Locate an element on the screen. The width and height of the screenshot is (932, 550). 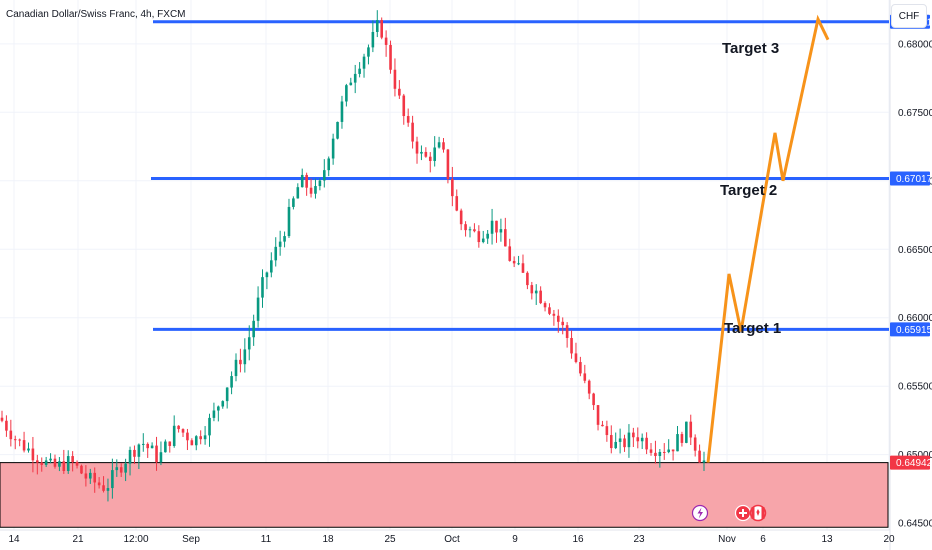
canada-flag-icon is located at coordinates (758, 513).